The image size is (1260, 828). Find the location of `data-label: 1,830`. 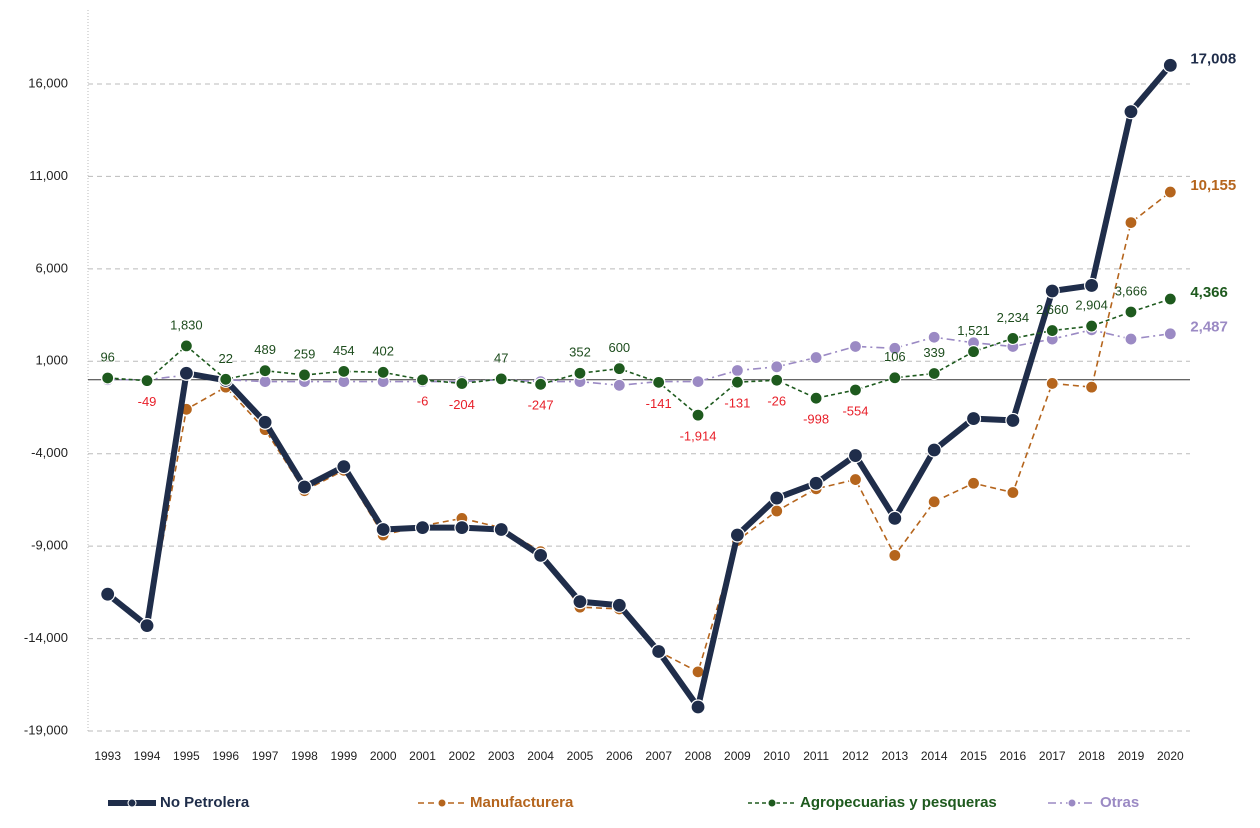

data-label: 1,830 is located at coordinates (186, 324).